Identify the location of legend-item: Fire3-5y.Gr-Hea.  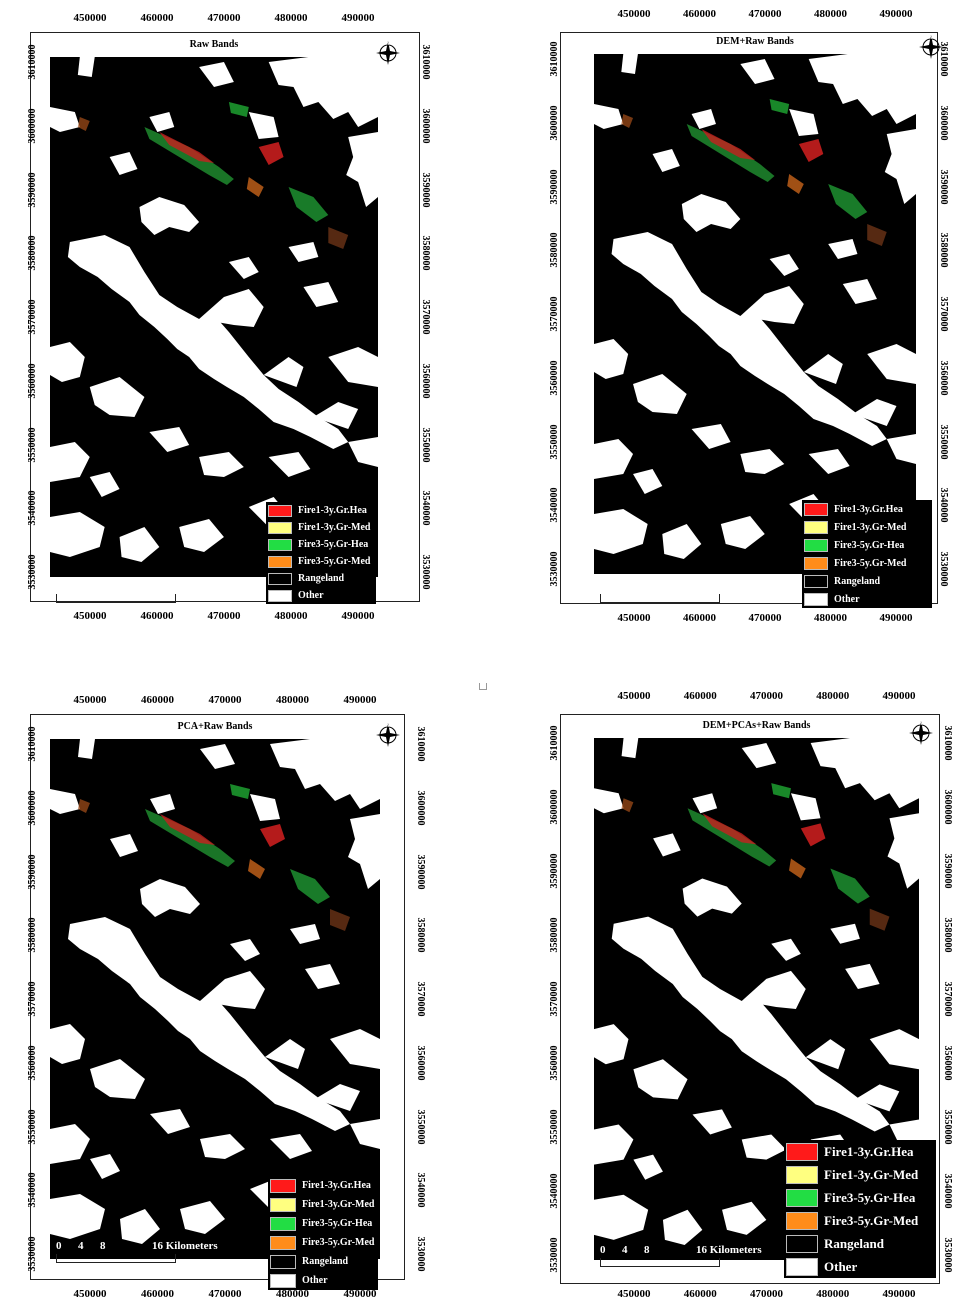
(867, 545).